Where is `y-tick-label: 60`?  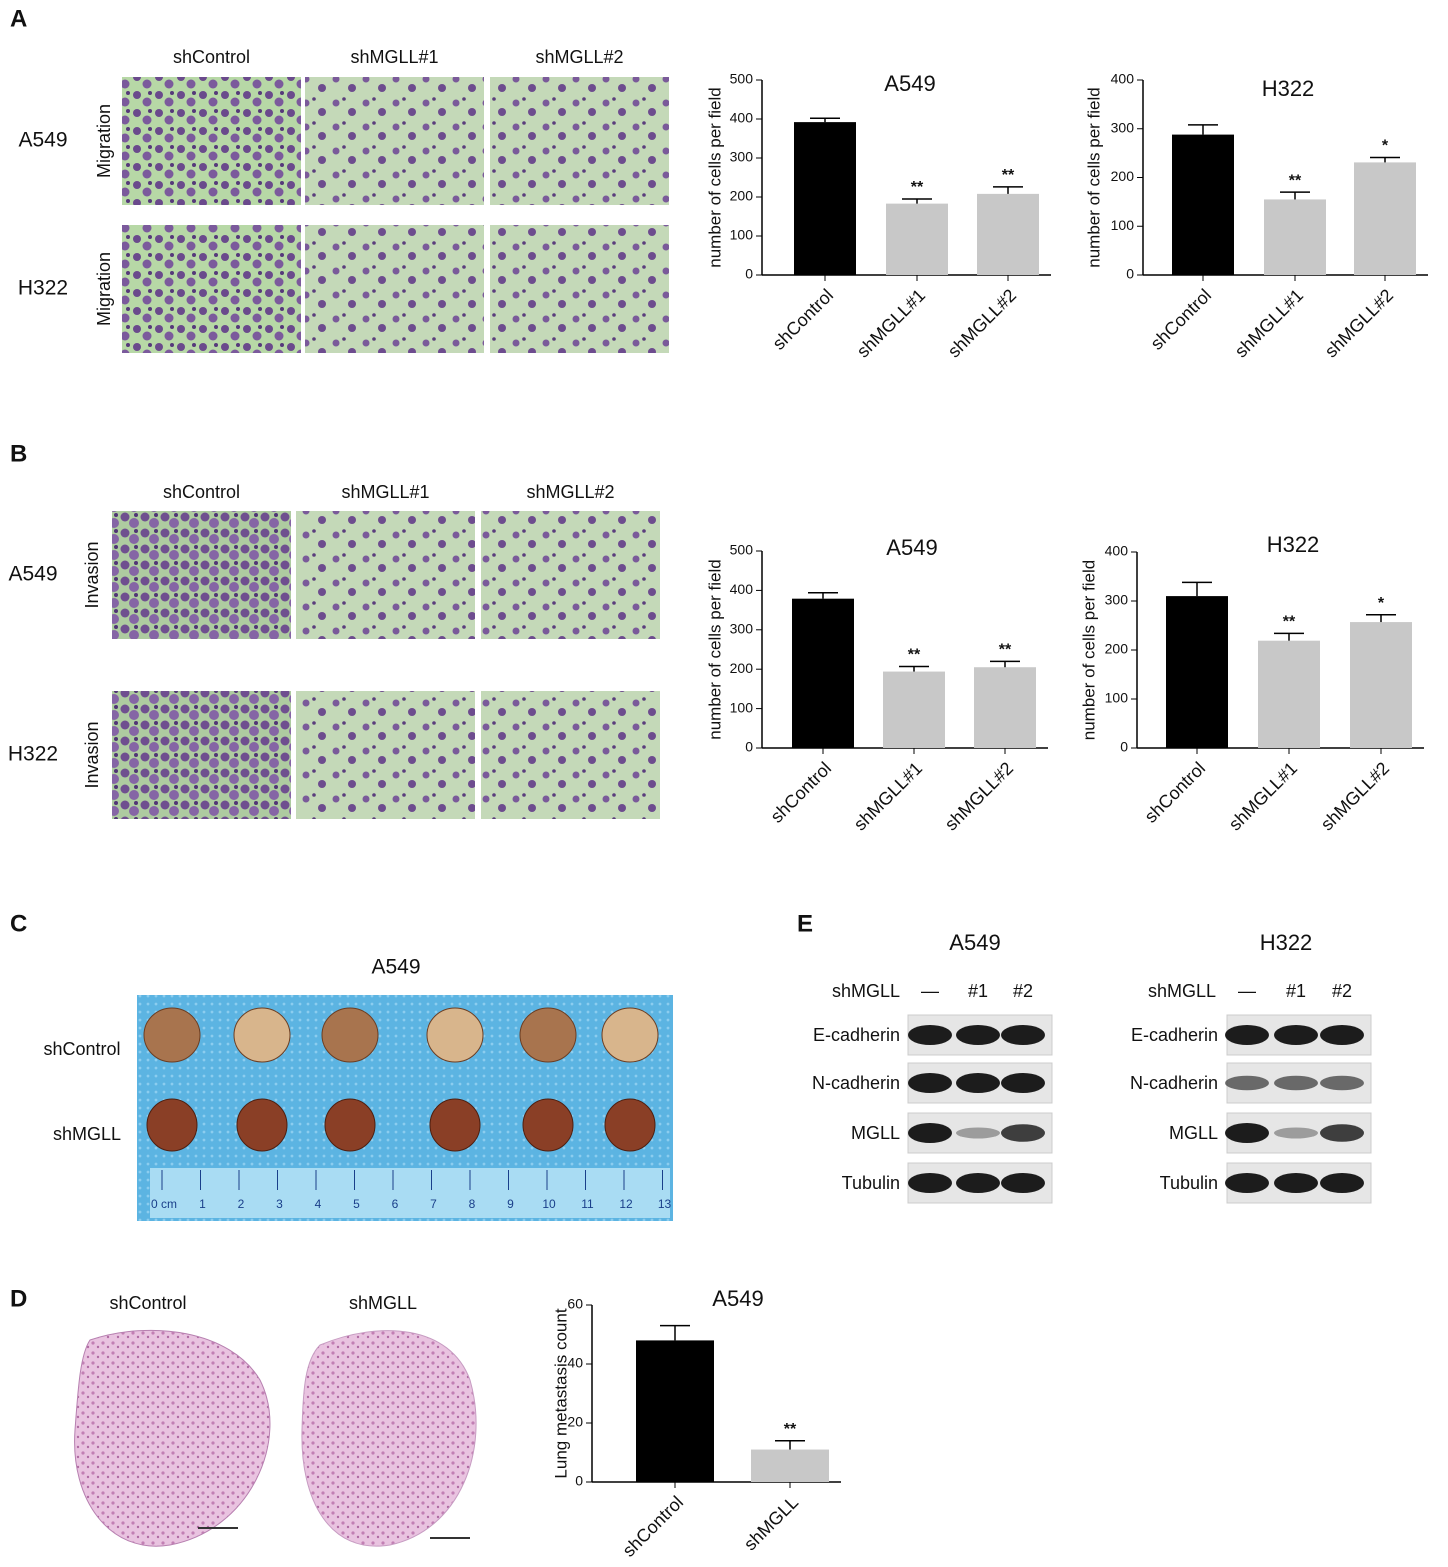
y-tick-label: 60 is located at coordinates (575, 1304).